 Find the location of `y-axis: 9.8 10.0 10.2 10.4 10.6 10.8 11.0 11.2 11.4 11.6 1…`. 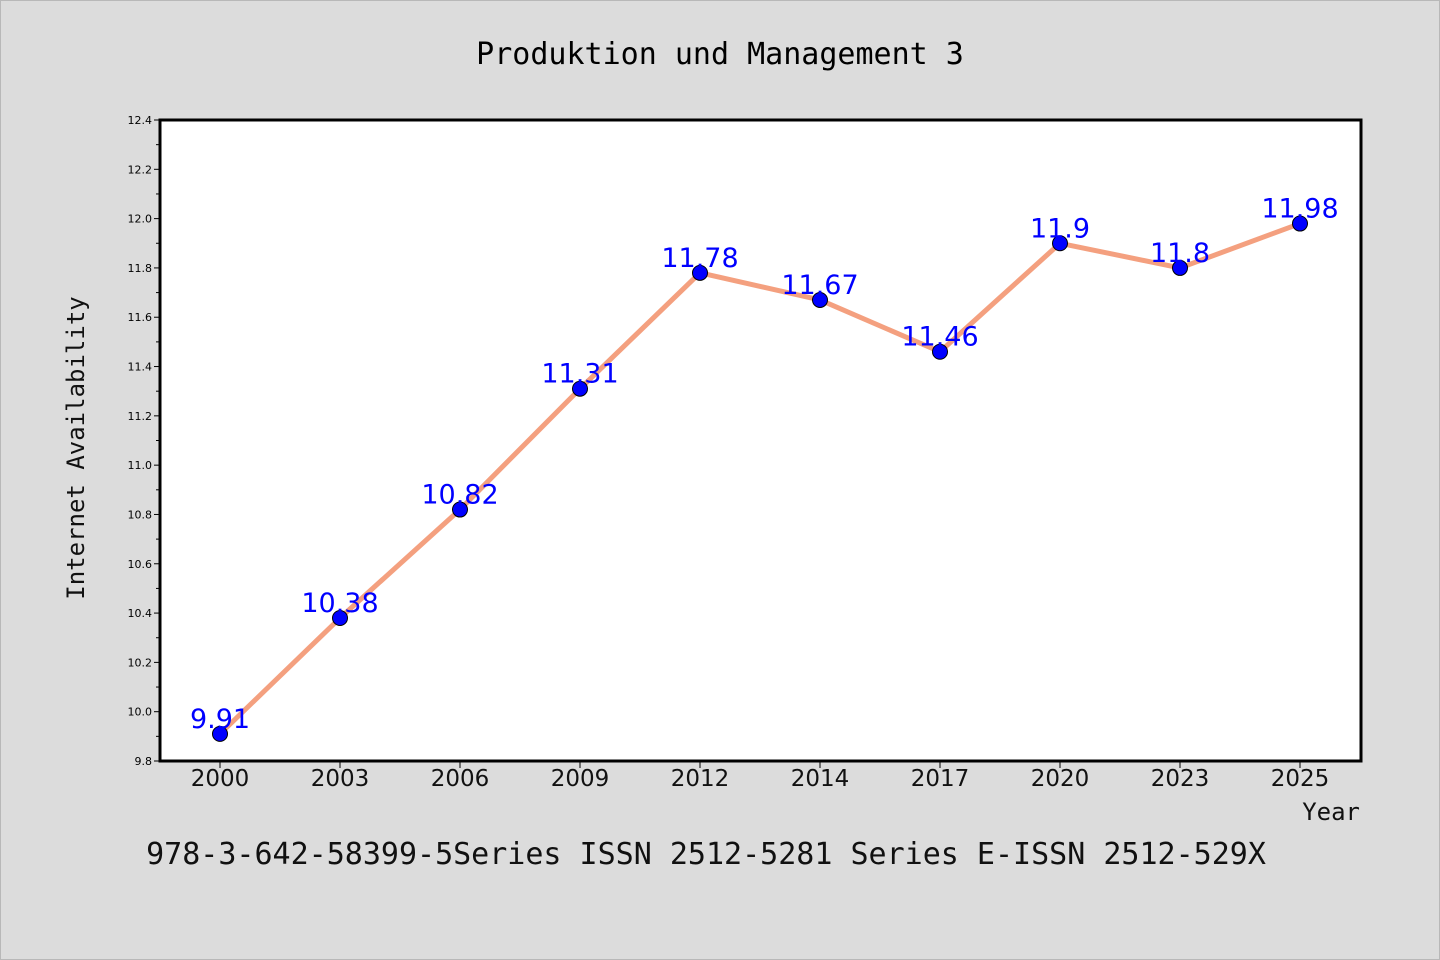

y-axis: 9.8 10.0 10.2 10.4 10.6 10.8 11.0 11.2 11.4 11.6 1… is located at coordinates (144, 441).